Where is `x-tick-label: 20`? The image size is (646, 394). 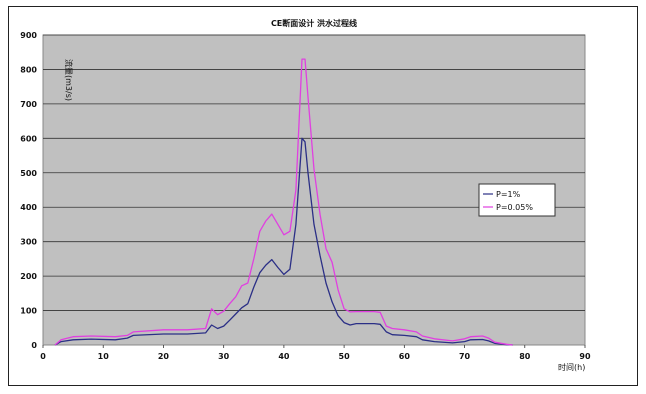 x-tick-label: 20 is located at coordinates (164, 356).